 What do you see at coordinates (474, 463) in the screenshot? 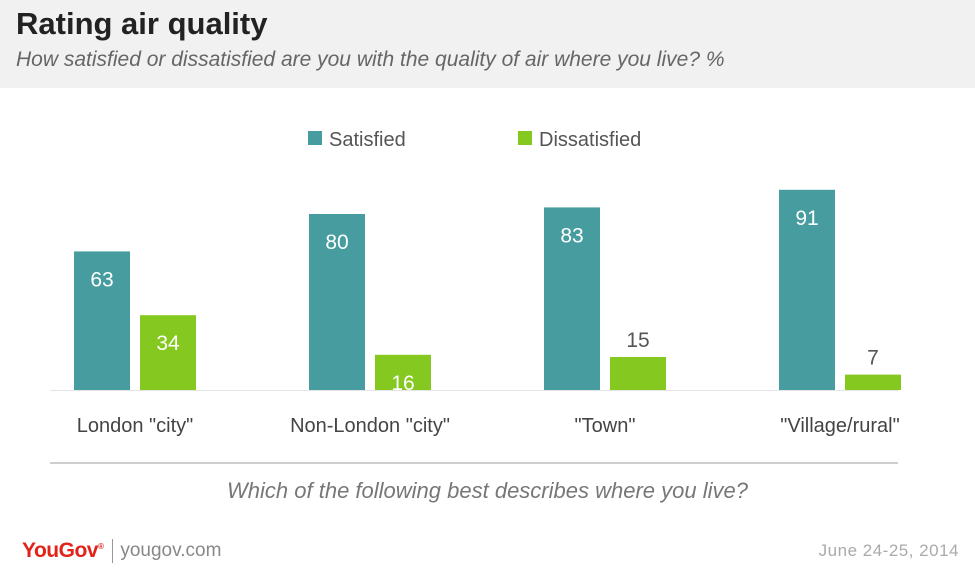
I see `divider-line` at bounding box center [474, 463].